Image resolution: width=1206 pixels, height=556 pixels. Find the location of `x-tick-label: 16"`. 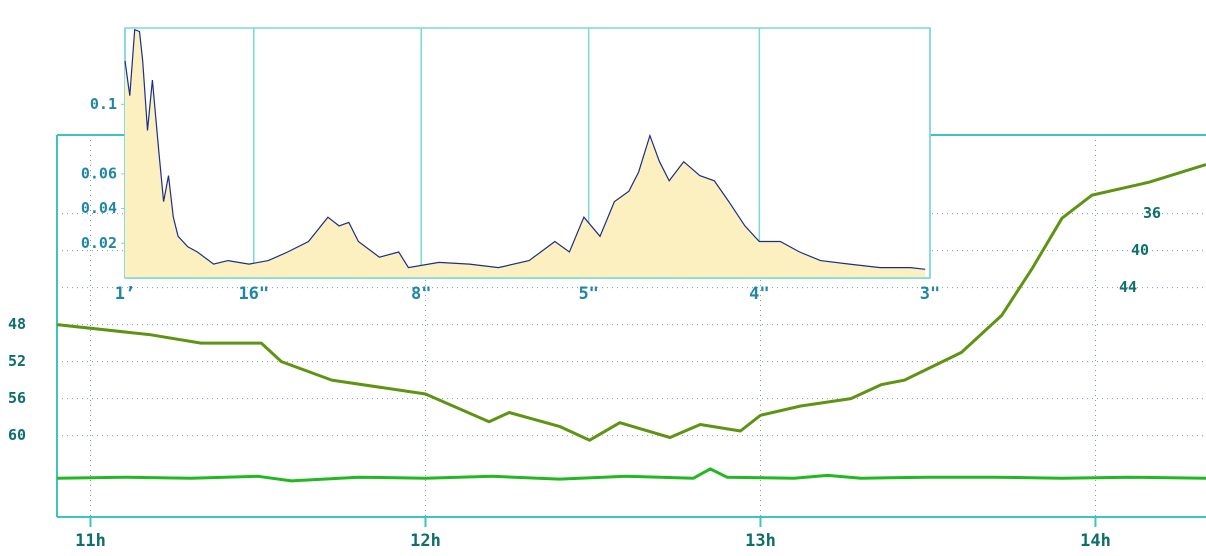

x-tick-label: 16" is located at coordinates (253, 294).